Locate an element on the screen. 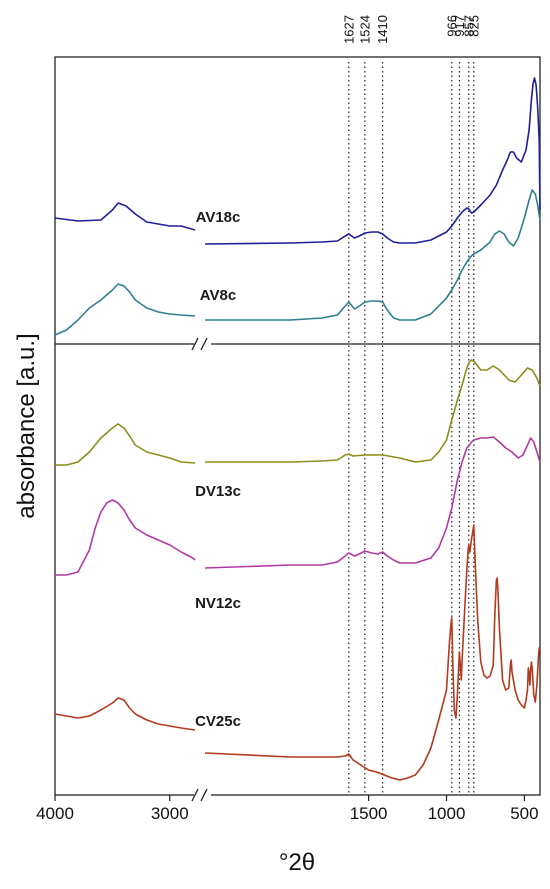 The height and width of the screenshot is (889, 550). y-axis-title: absorbance [a.u.] is located at coordinates (26, 425).